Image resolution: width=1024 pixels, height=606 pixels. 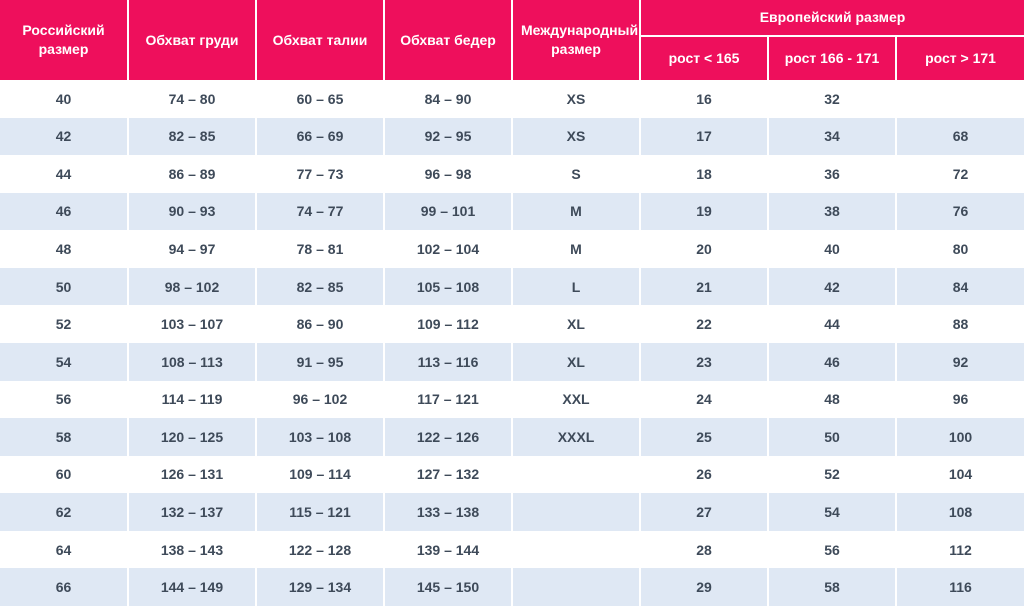 I want to click on table-row: 44 86 – 89 77 – 73 96 – 98 S 18 36 72, so click(x=512, y=174).